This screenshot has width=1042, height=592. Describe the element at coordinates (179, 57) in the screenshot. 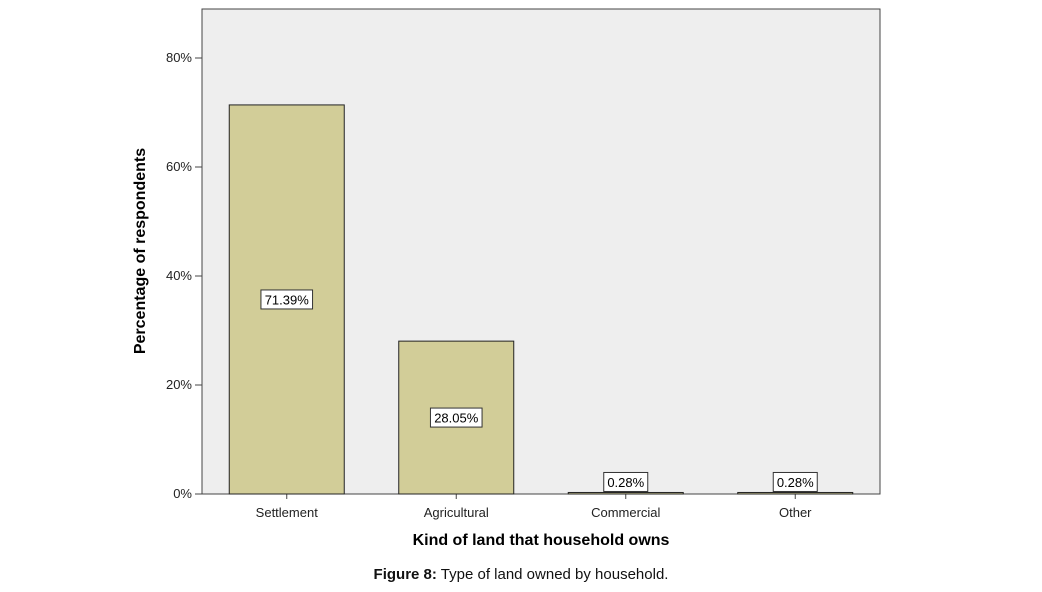

I see `y-tick-label: 80%` at that location.